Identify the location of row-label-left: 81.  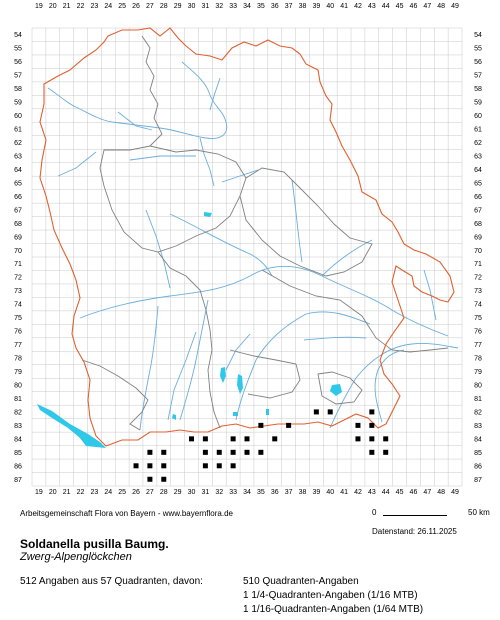
(18, 399).